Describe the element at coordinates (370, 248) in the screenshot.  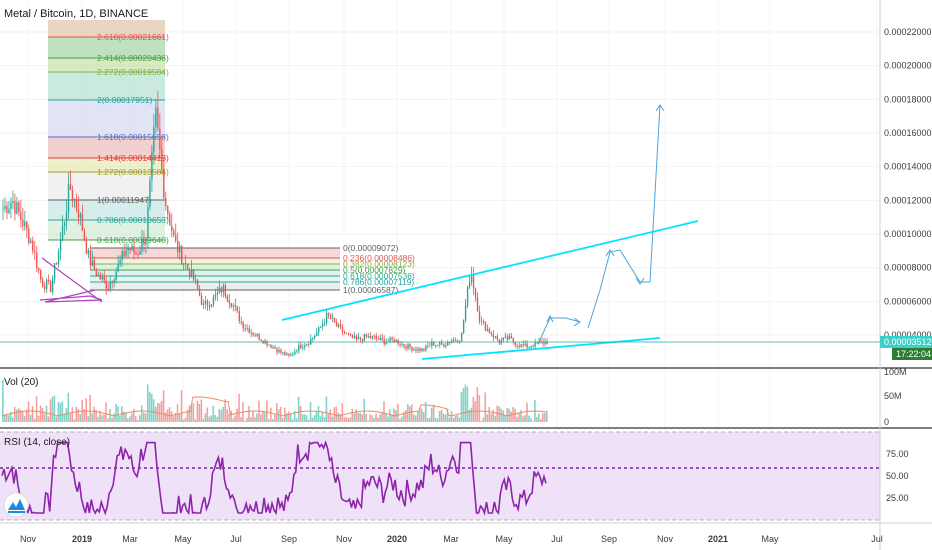
I see `fib-level-label: 0(0.00009072)` at that location.